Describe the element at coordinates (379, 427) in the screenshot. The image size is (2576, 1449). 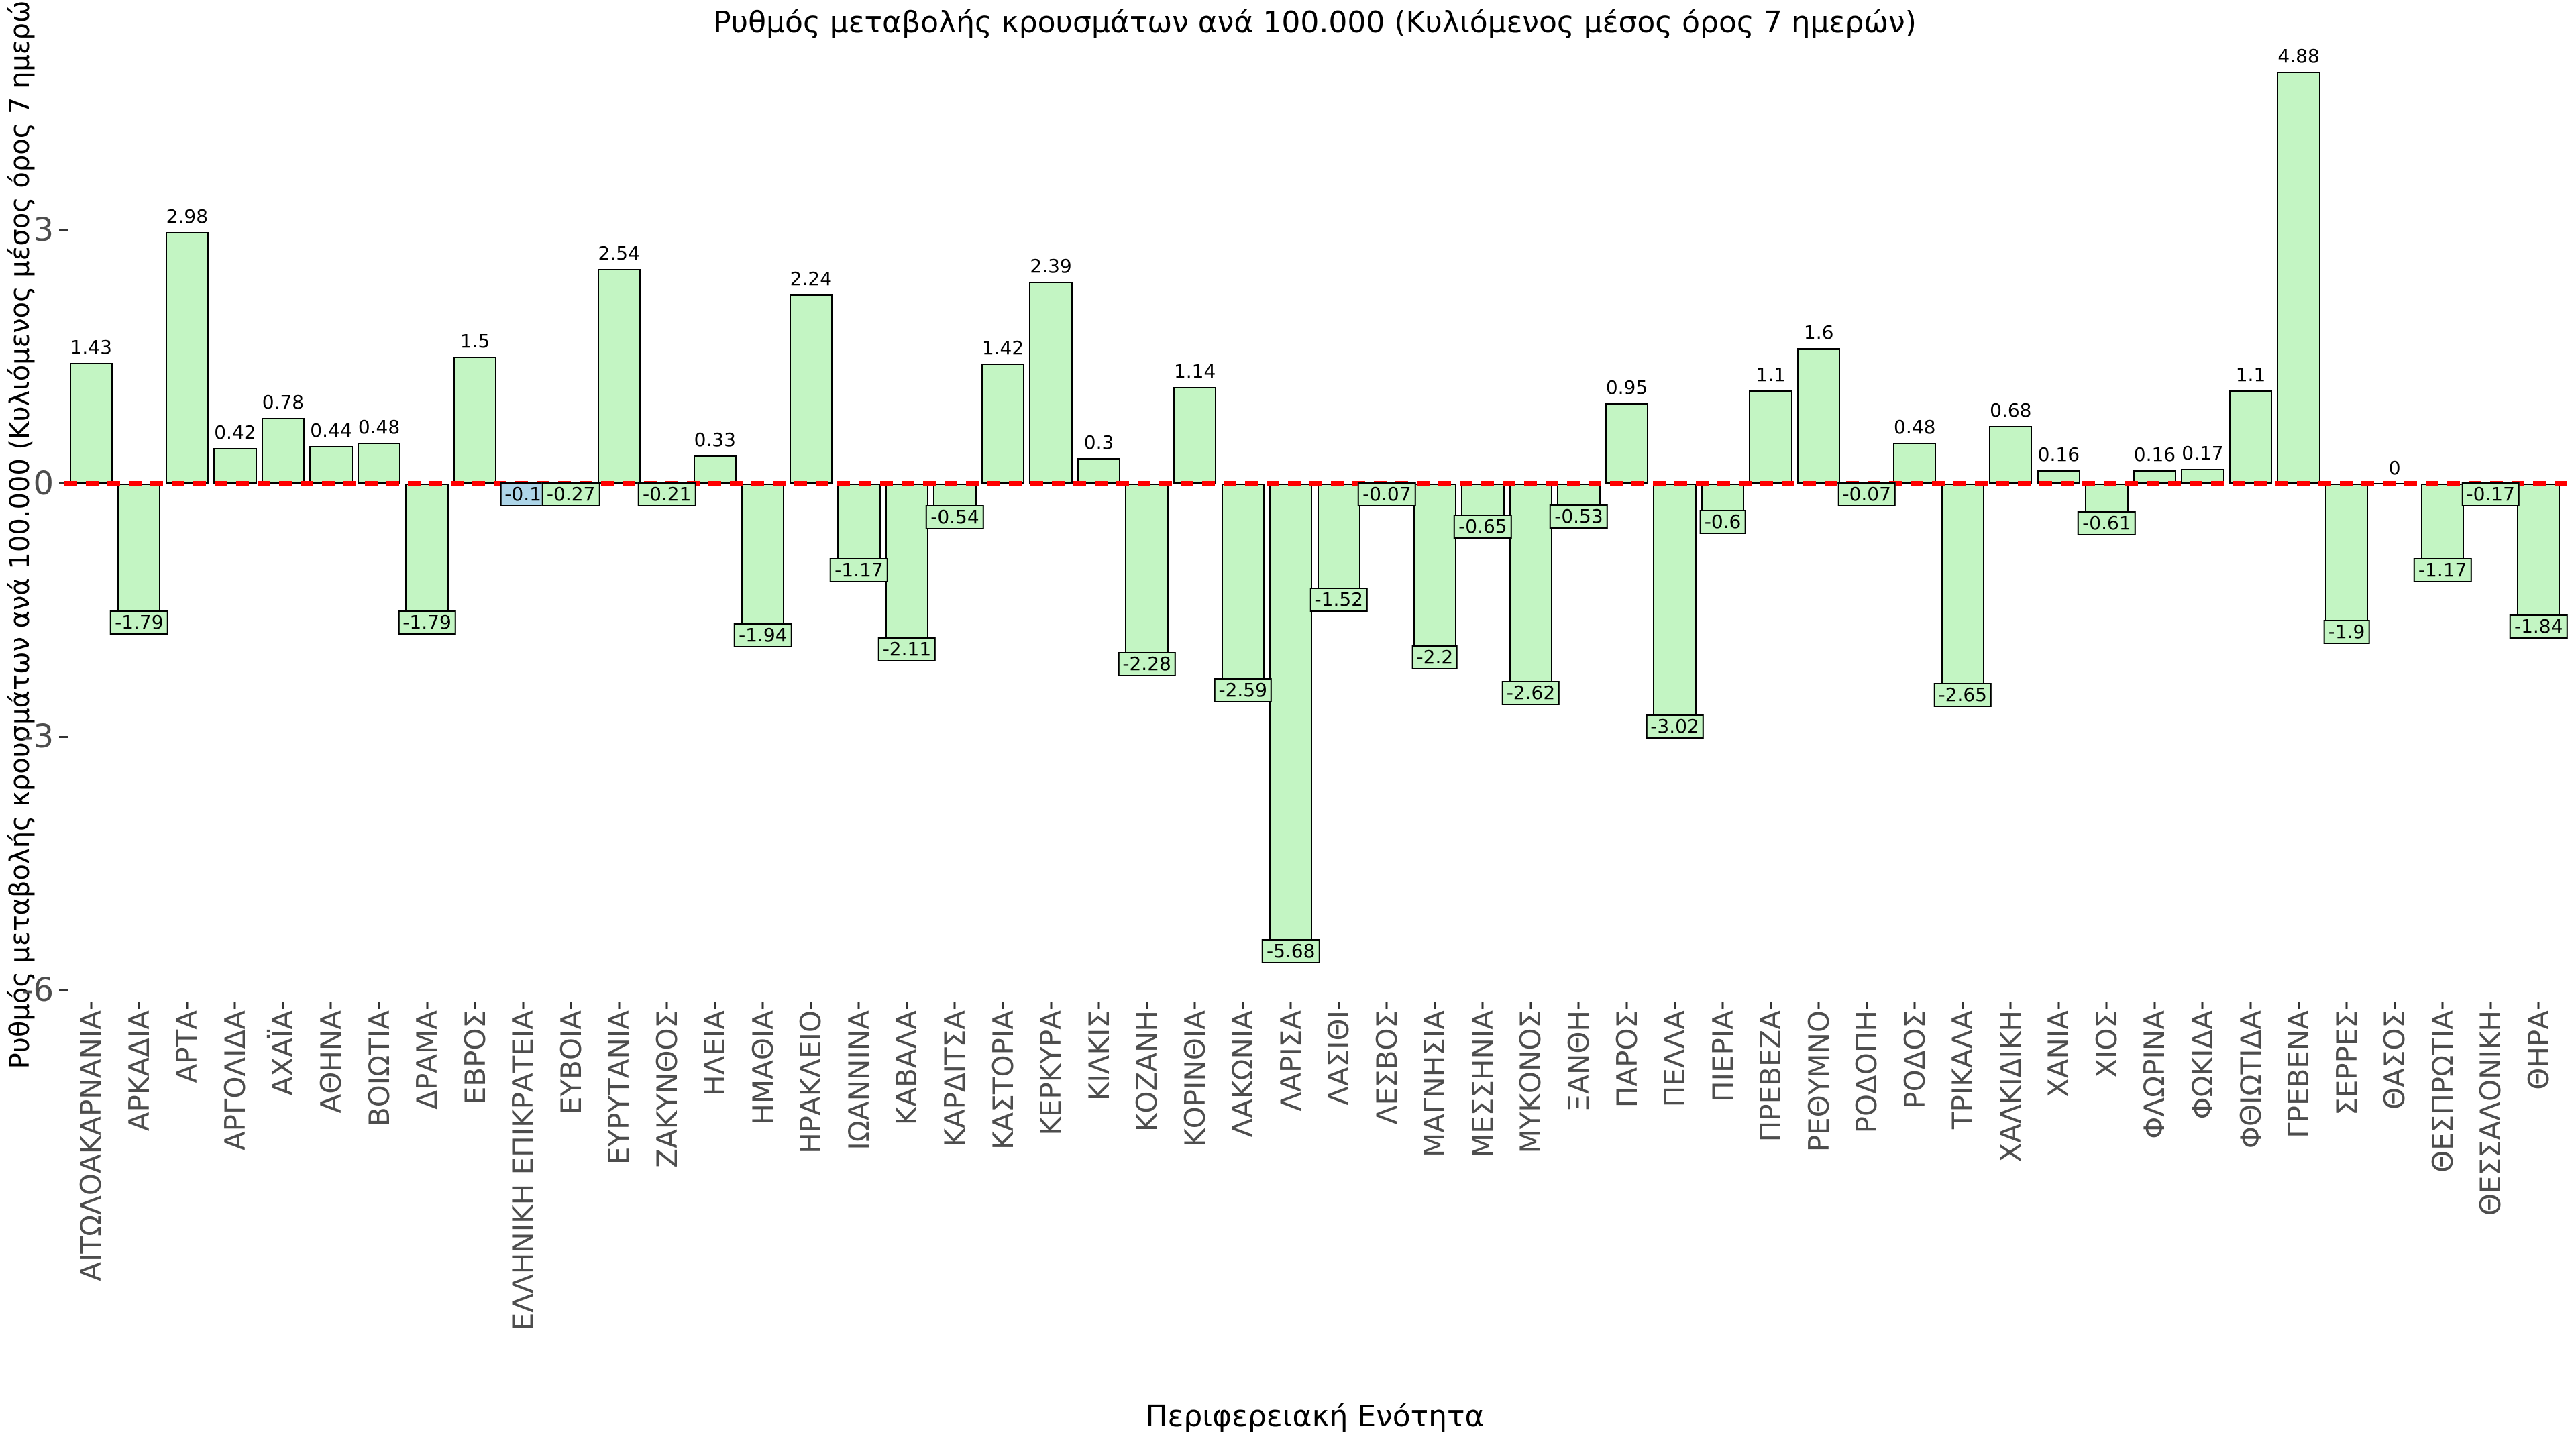
I see `bar-value-label: 0.48` at that location.